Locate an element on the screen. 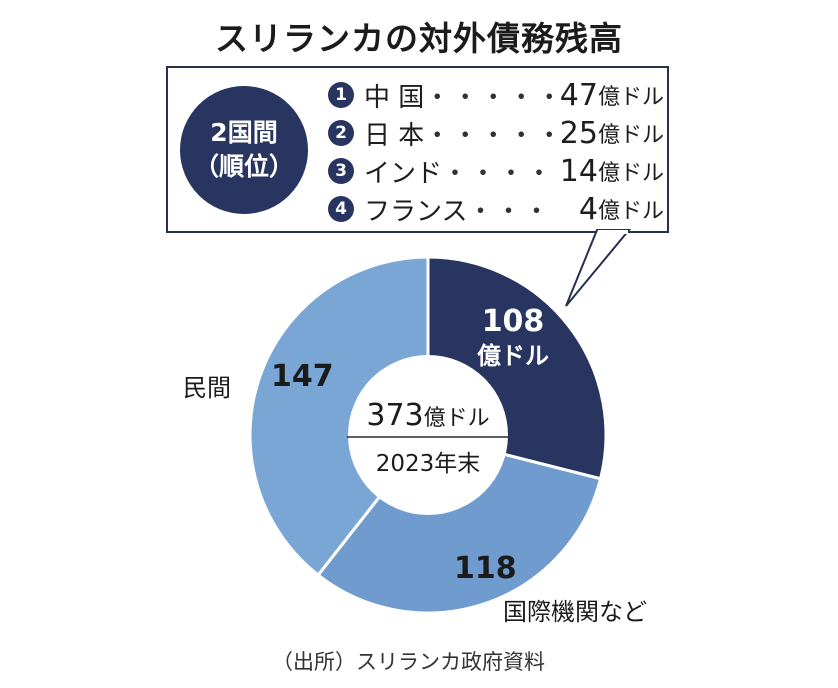  donut-hole is located at coordinates (428, 435).